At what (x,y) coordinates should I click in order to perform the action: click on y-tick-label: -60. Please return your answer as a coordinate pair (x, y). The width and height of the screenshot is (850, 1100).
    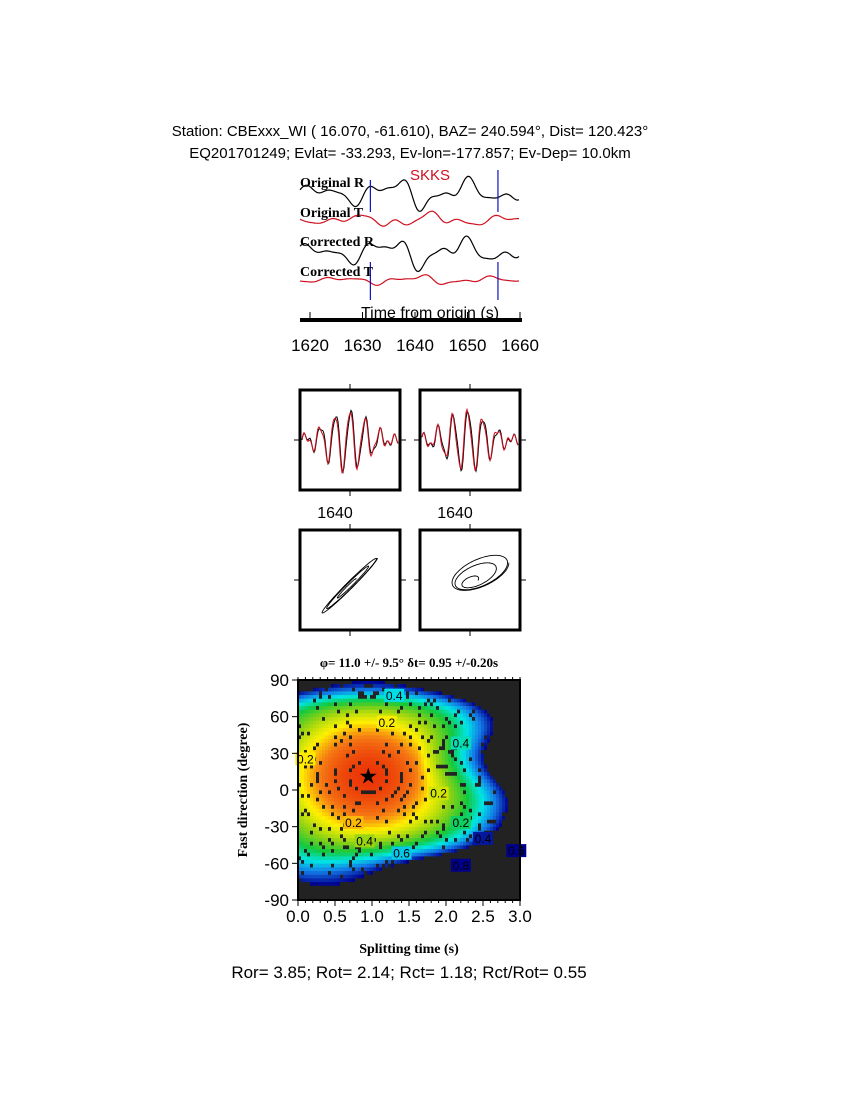
    Looking at the image, I should click on (276, 863).